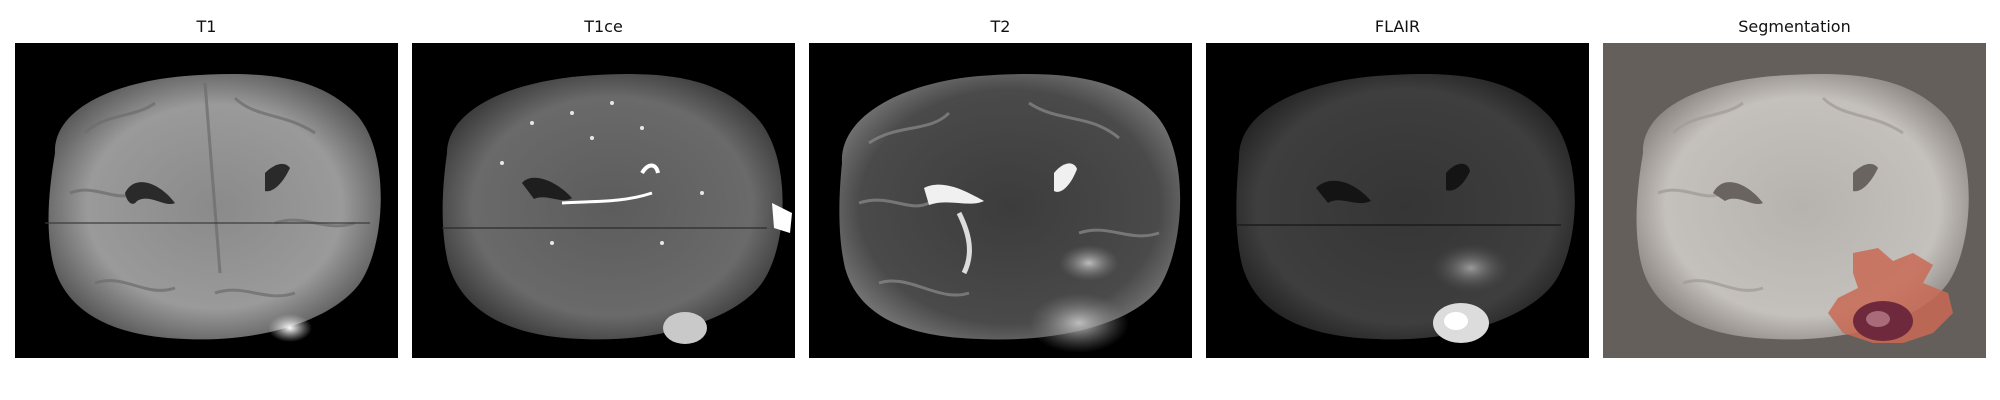 This screenshot has height=400, width=2000. Describe the element at coordinates (1794, 26) in the screenshot. I see `panel-title-segmentation: Segmentation` at that location.